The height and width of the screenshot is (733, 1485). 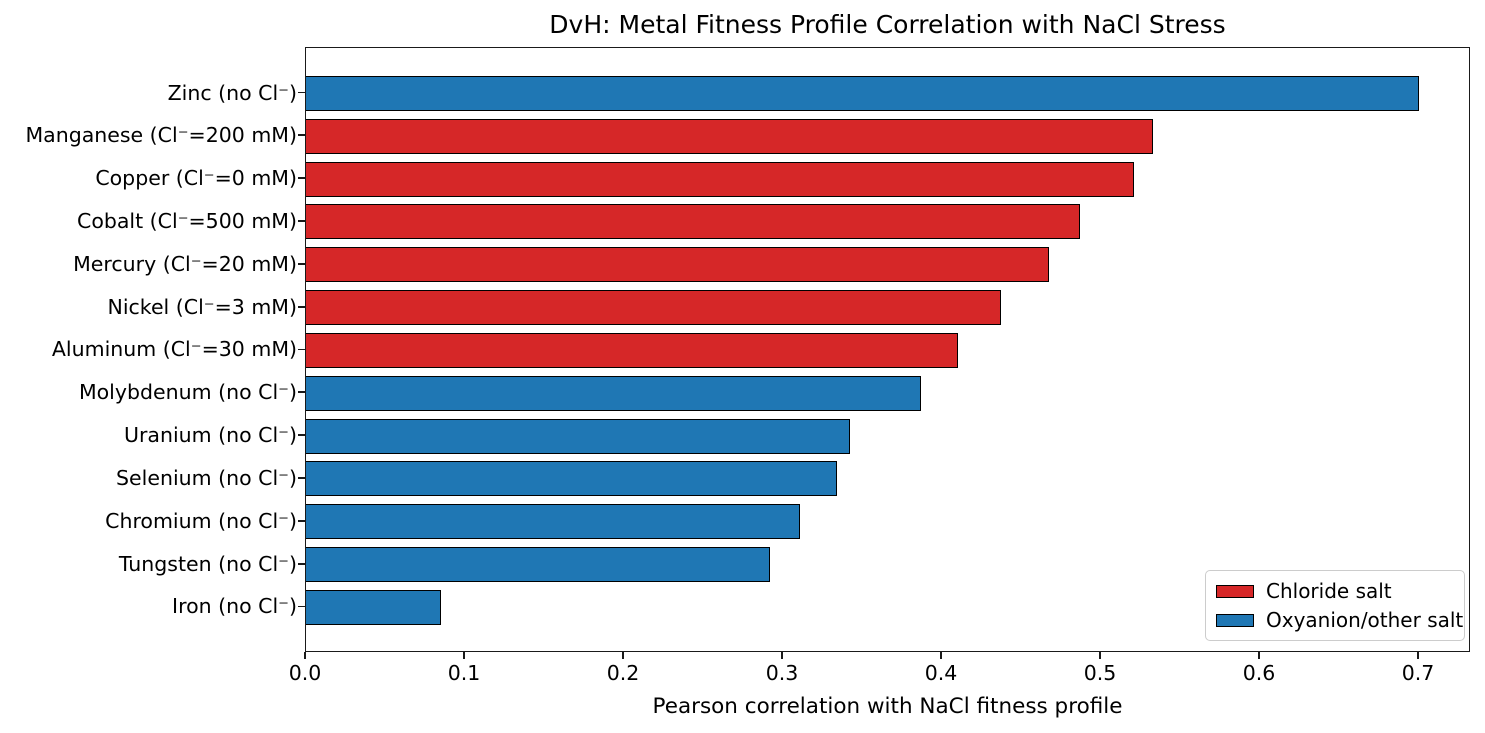 I want to click on bar-iron-no-cl, so click(x=374, y=607).